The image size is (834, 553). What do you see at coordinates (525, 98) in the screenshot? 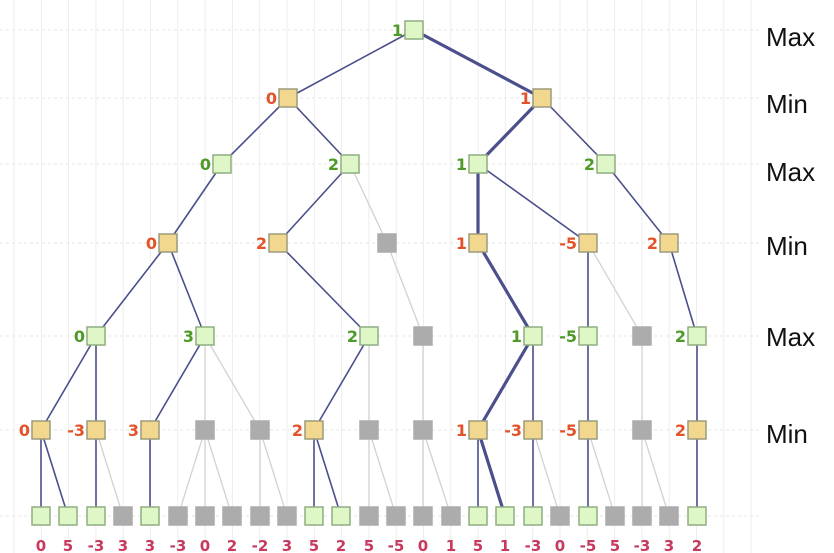
I see `min-node-value: 1` at bounding box center [525, 98].